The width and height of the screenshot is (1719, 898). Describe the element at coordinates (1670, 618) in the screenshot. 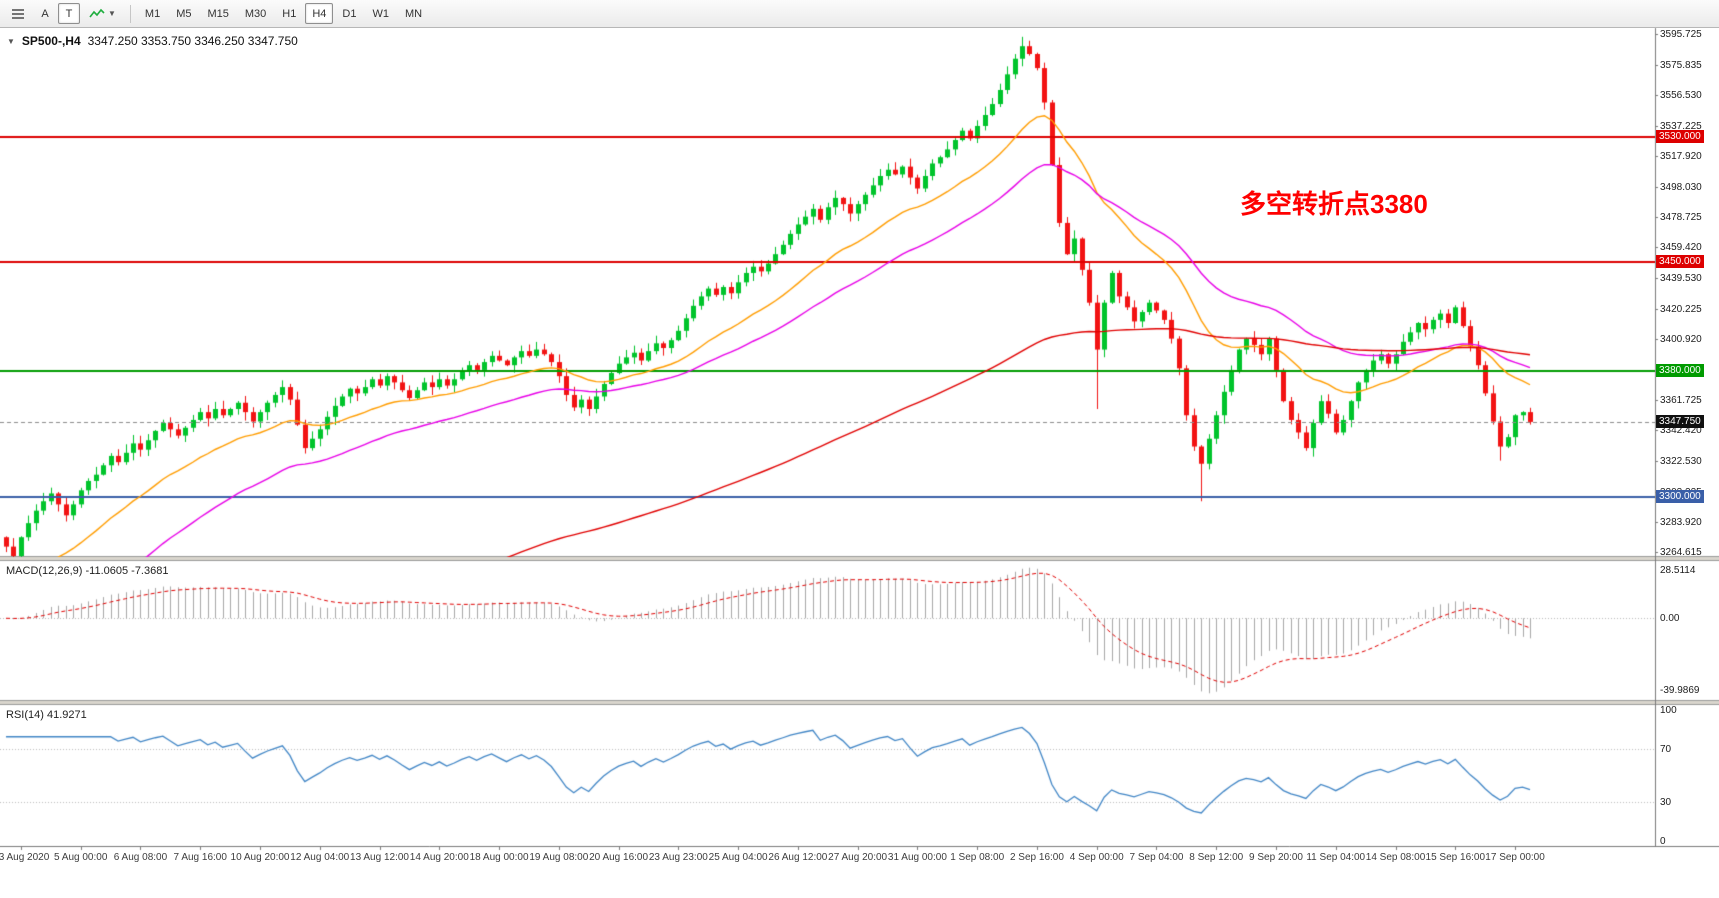

I see `macd-axis-zero: 0.00` at that location.